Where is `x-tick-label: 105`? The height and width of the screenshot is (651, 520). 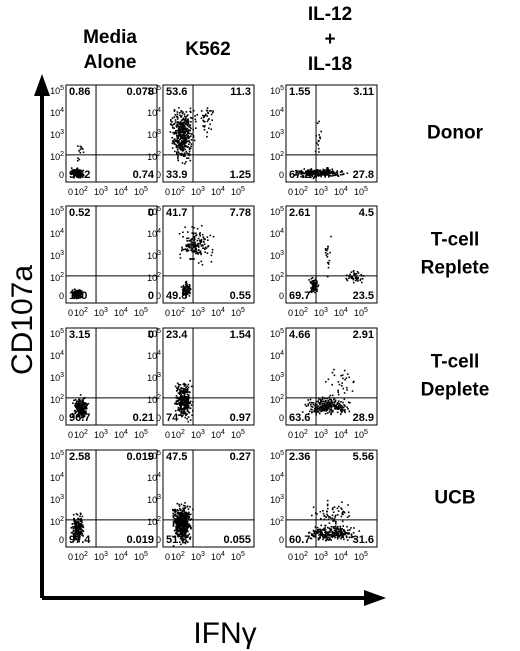 x-tick-label: 105 is located at coordinates (361, 312).